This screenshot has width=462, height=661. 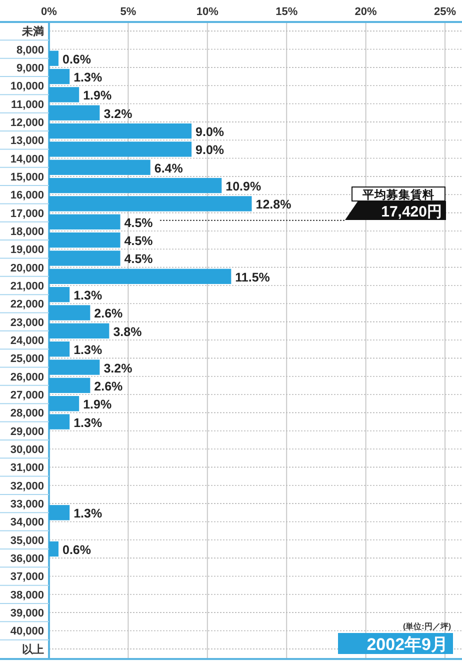 I want to click on data-label: 3.8%, so click(x=127, y=331).